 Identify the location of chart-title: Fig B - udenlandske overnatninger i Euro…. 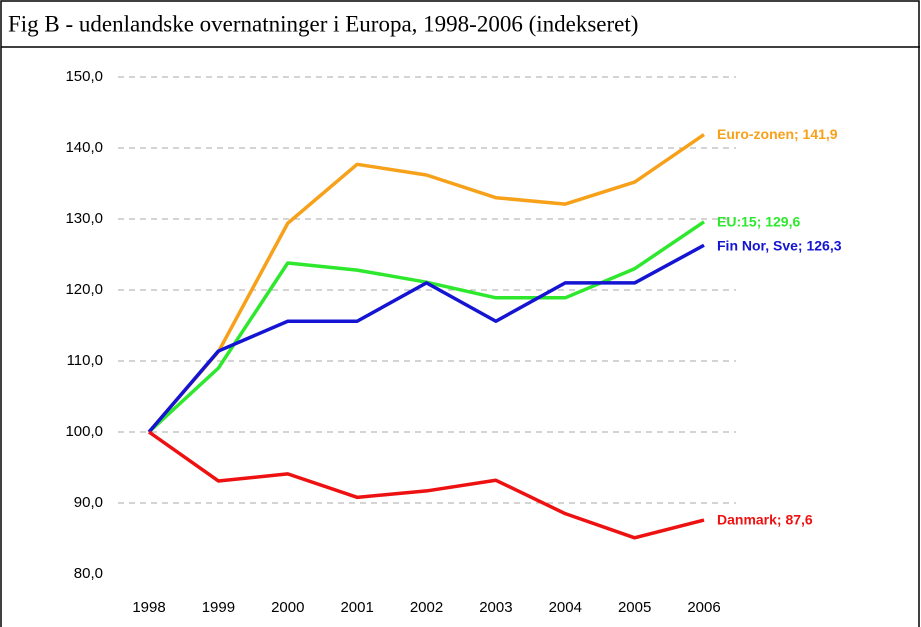
(323, 23).